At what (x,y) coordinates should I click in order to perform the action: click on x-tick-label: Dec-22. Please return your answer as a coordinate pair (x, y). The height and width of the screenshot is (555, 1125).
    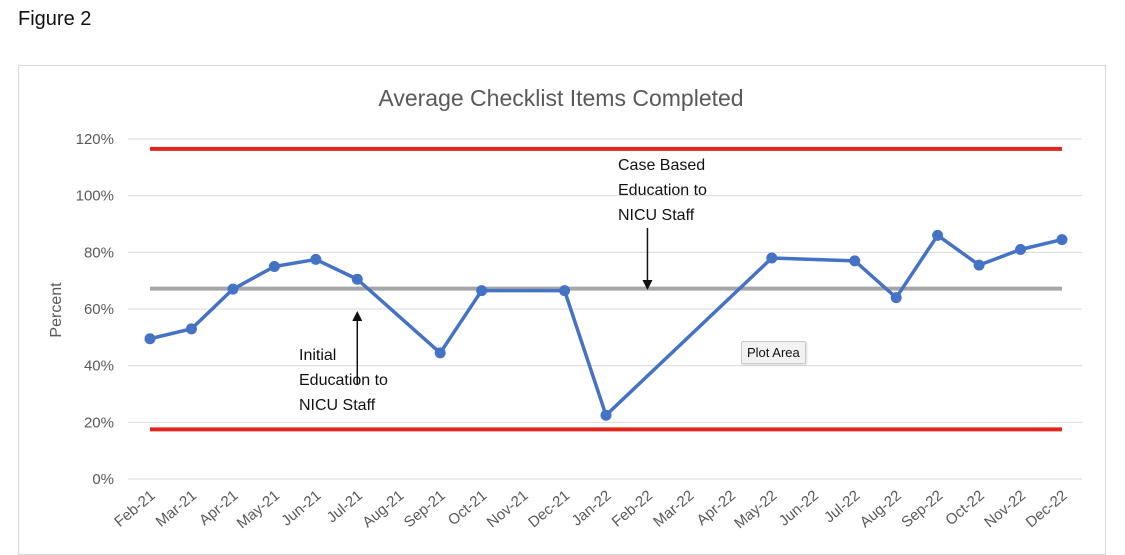
    Looking at the image, I should click on (1047, 509).